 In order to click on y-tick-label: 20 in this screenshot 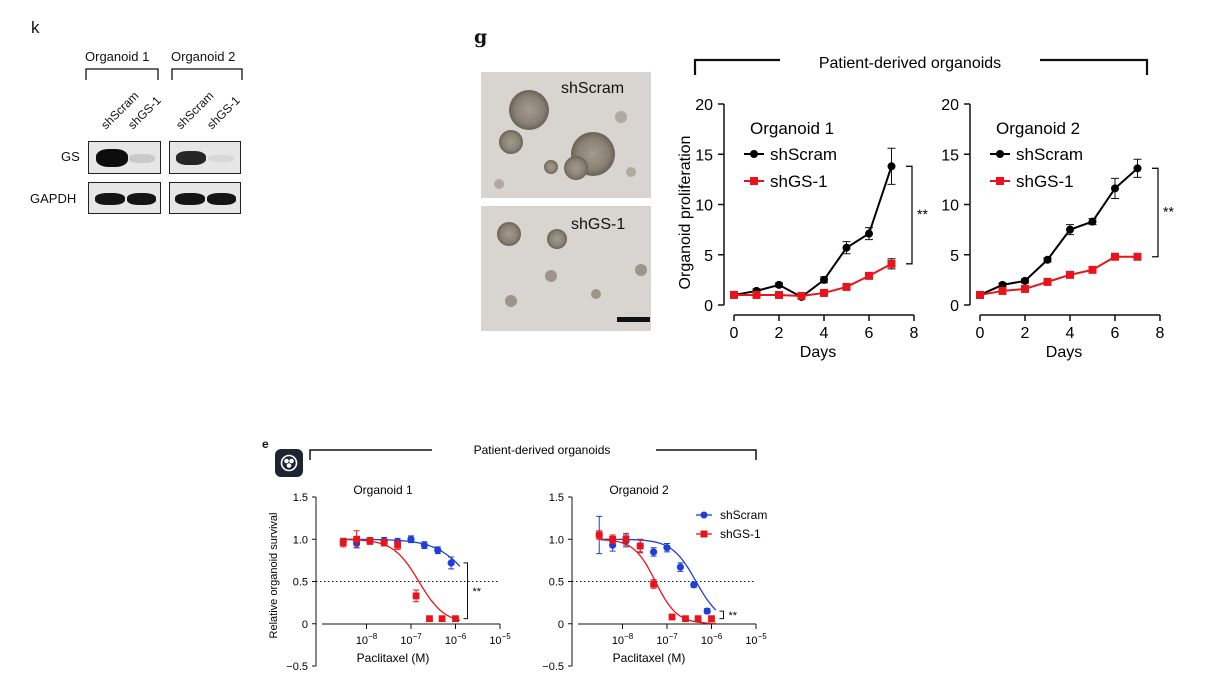, I will do `click(704, 105)`.